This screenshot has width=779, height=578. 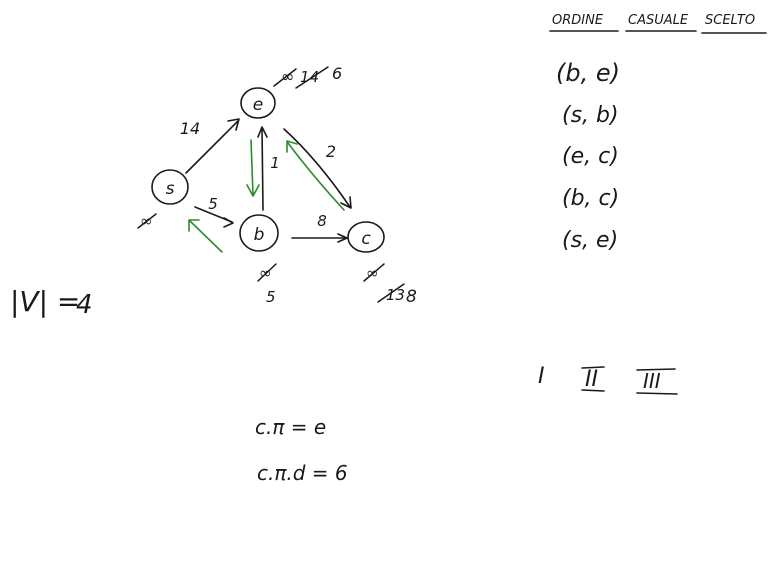 I want to click on distance-b-final: 5, so click(x=271, y=297).